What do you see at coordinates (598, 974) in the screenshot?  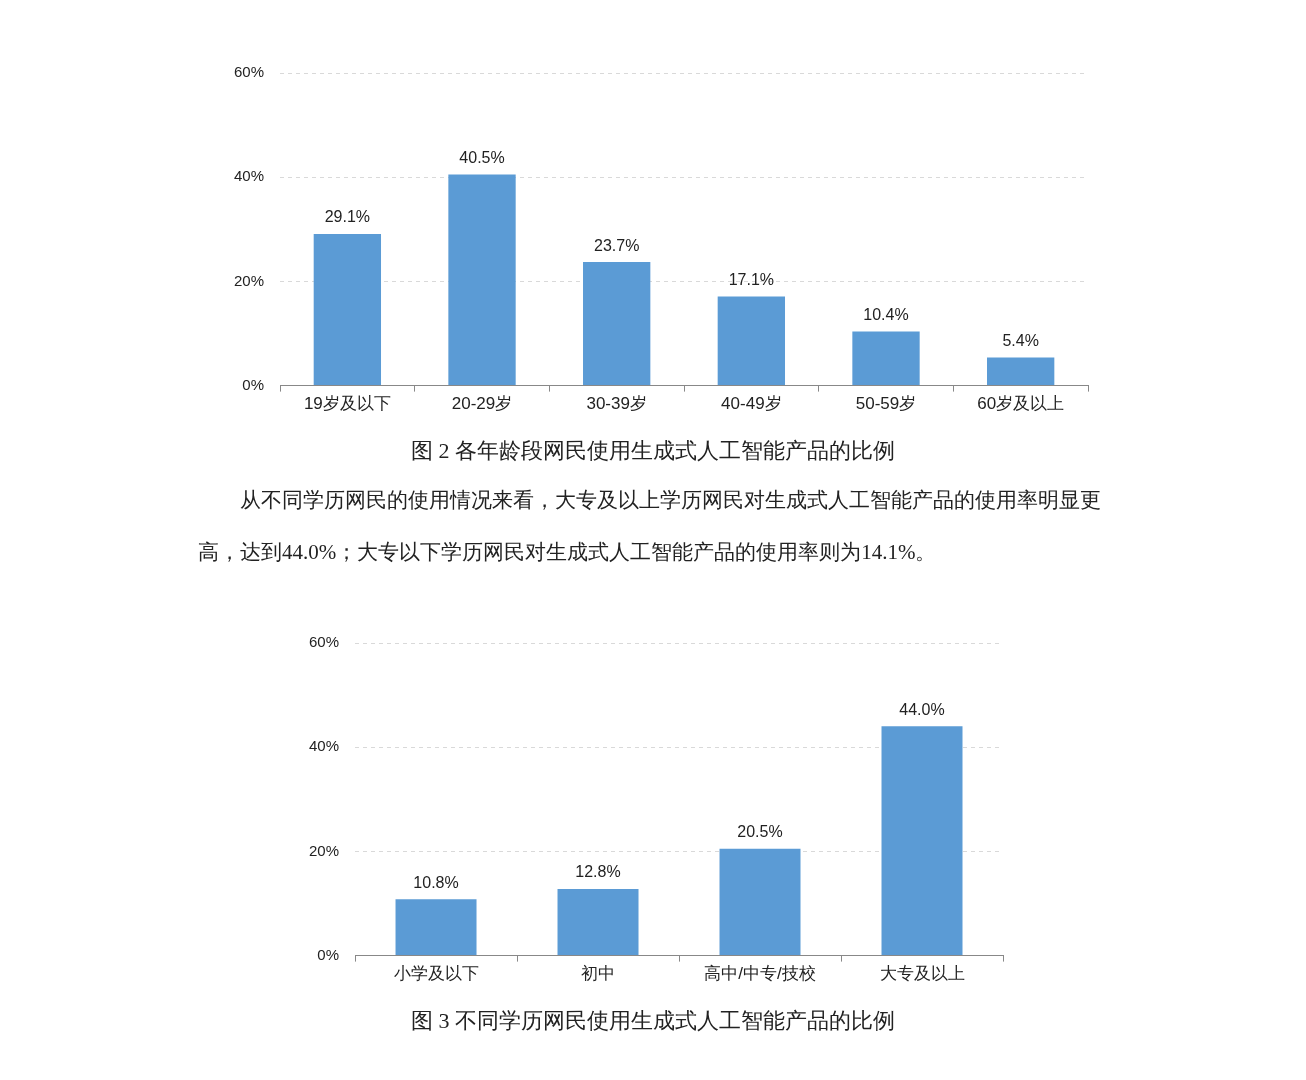 I see `x-tick-label: 初中` at bounding box center [598, 974].